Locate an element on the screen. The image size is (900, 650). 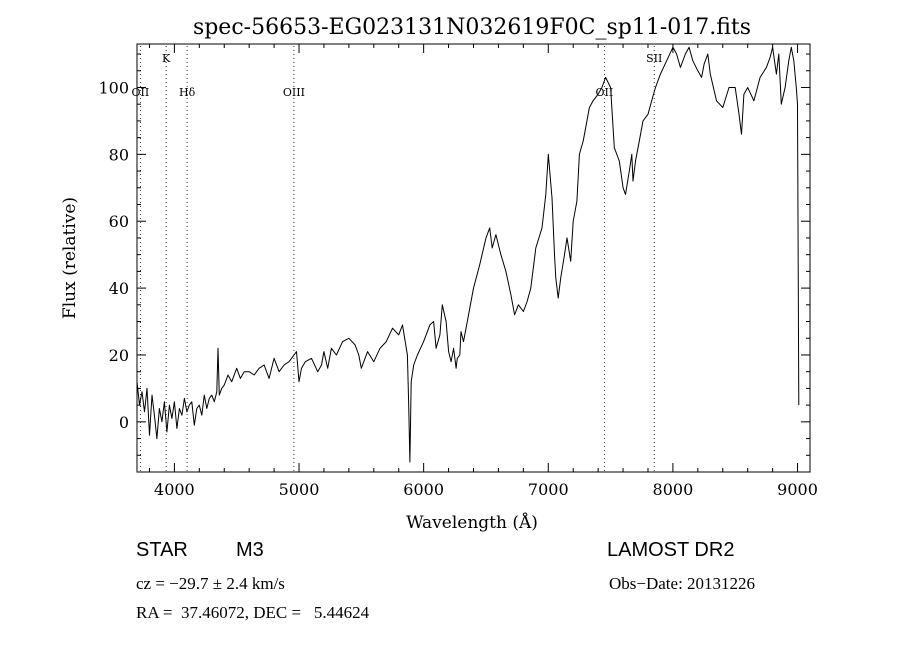
annotation-label-2: Hδ is located at coordinates (187, 92).